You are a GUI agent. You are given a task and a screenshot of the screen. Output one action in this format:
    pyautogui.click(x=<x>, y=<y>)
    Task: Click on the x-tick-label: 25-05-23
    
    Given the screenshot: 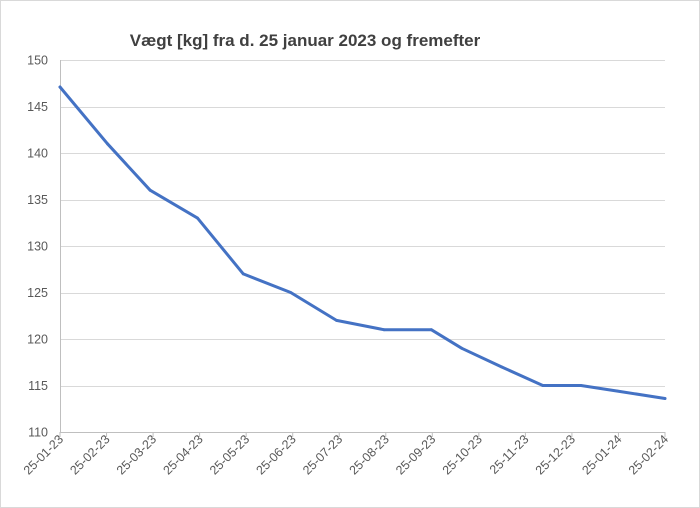 What is the action you would take?
    pyautogui.click(x=229, y=454)
    